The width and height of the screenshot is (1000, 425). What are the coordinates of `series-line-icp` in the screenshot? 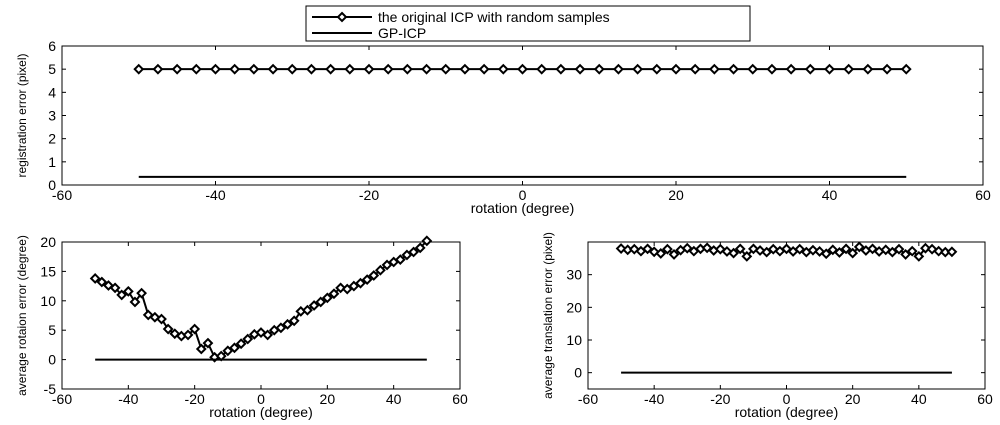 It's located at (261, 299).